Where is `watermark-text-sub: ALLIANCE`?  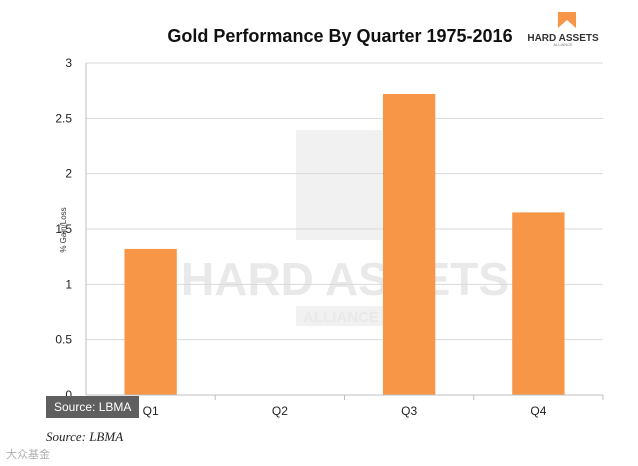 watermark-text-sub: ALLIANCE is located at coordinates (341, 317).